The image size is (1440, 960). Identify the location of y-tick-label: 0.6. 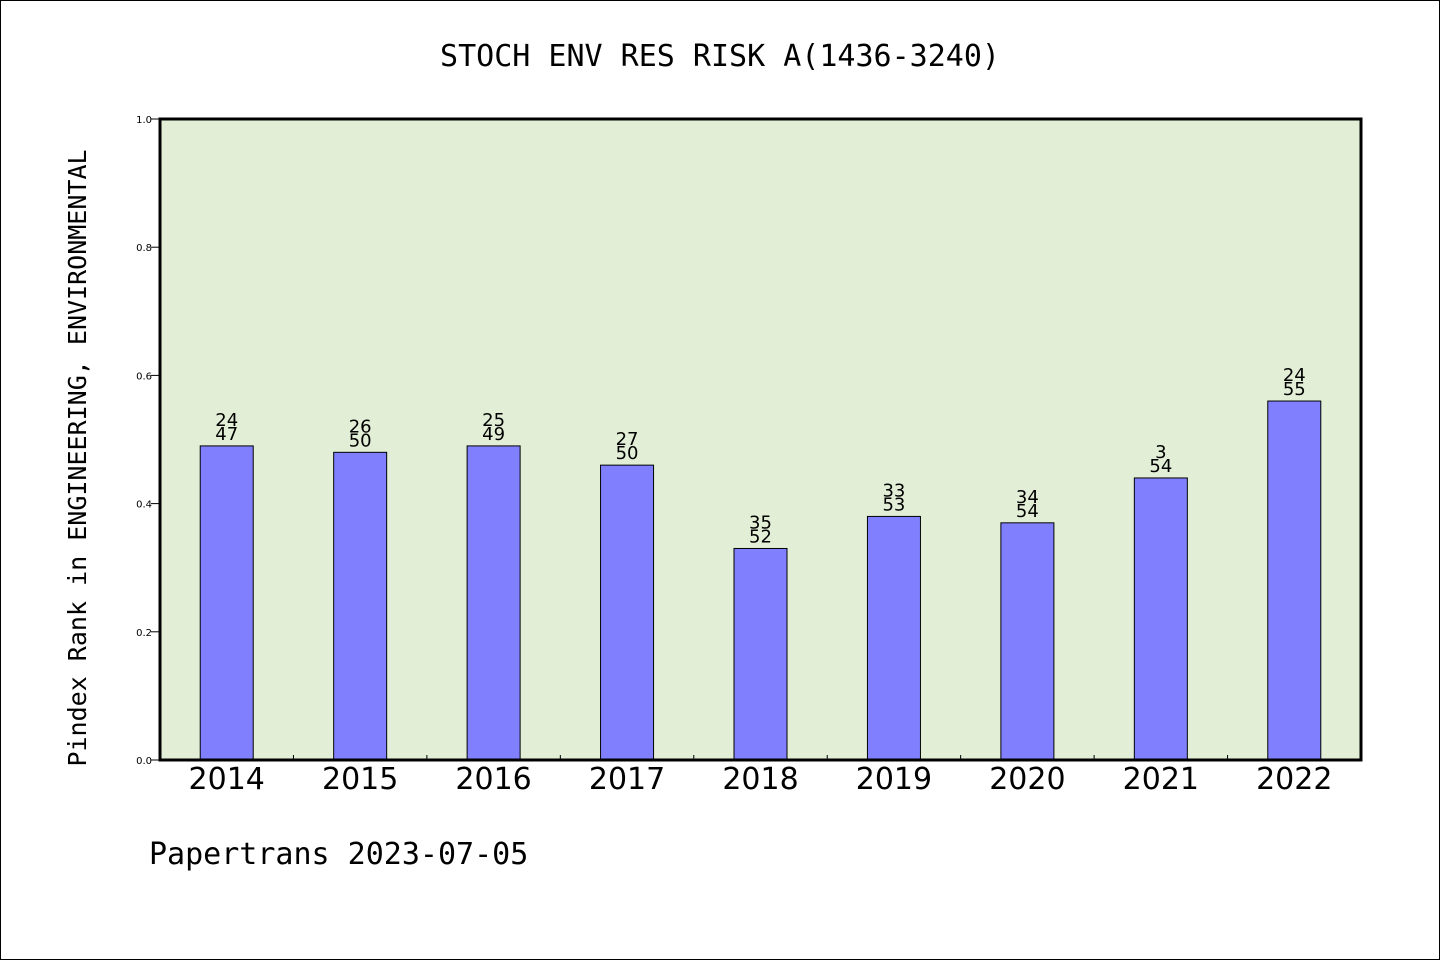
(144, 376).